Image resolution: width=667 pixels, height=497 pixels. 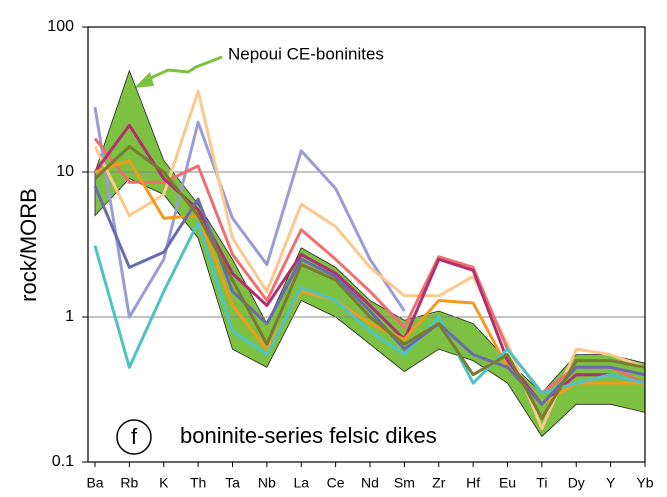 I want to click on x-tick-label: Ti, so click(x=541, y=483).